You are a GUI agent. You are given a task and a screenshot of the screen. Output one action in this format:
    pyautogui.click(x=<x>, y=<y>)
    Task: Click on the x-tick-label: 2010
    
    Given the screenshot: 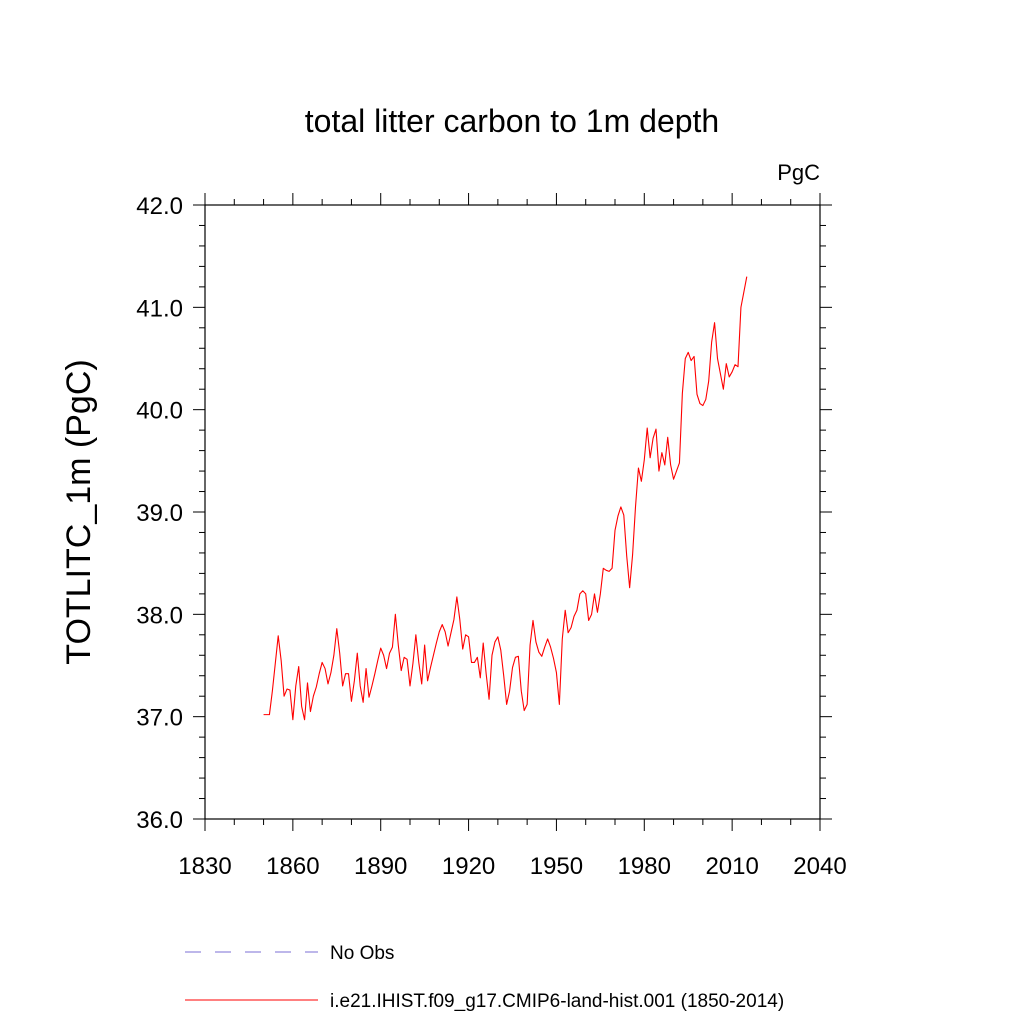 What is the action you would take?
    pyautogui.click(x=731, y=866)
    